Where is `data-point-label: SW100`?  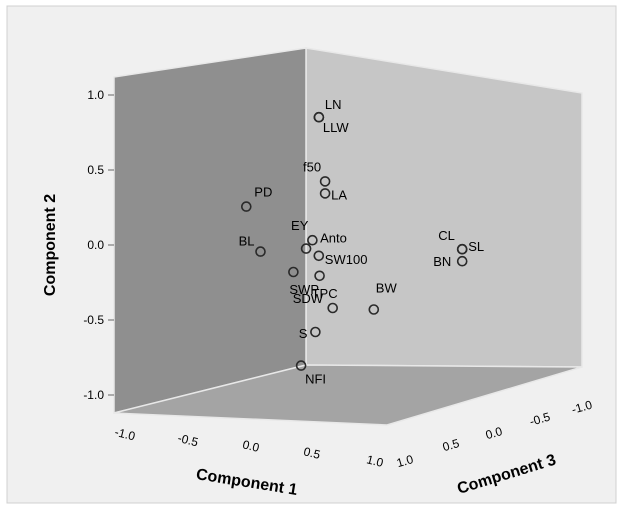 data-point-label: SW100 is located at coordinates (346, 259).